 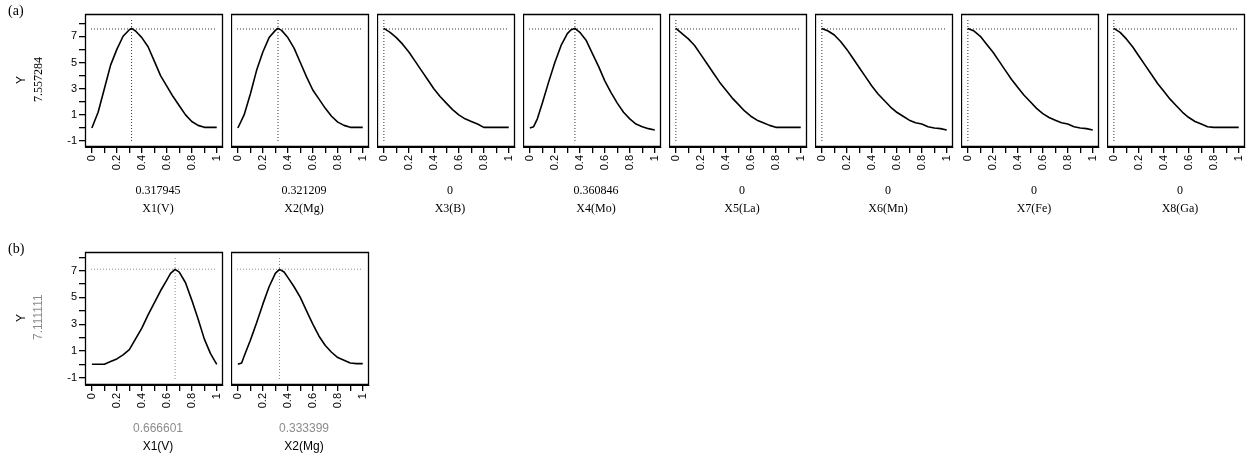 I want to click on text: 0.333399, so click(x=304, y=428).